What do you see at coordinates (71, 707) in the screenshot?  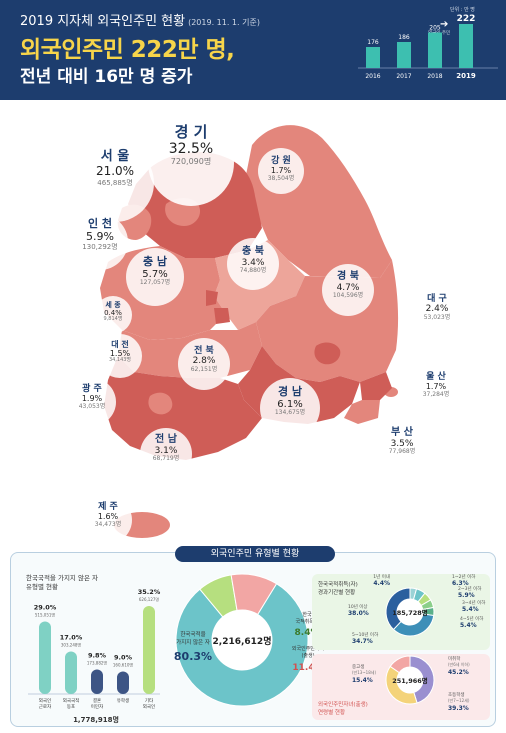 I see `type-bar-label: 동포` at bounding box center [71, 707].